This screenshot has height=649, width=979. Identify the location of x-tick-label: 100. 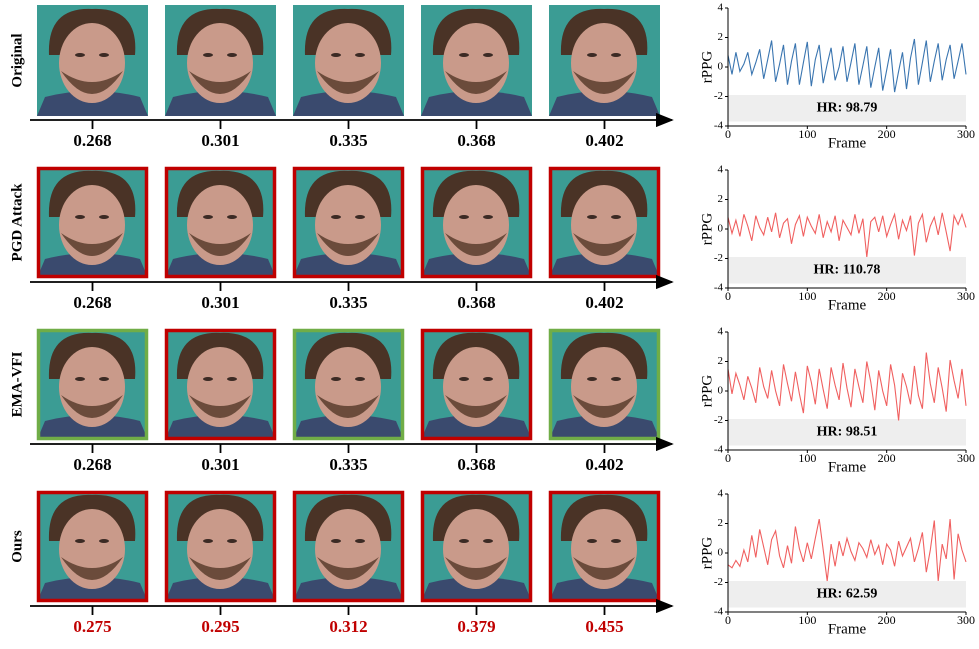
(807, 620).